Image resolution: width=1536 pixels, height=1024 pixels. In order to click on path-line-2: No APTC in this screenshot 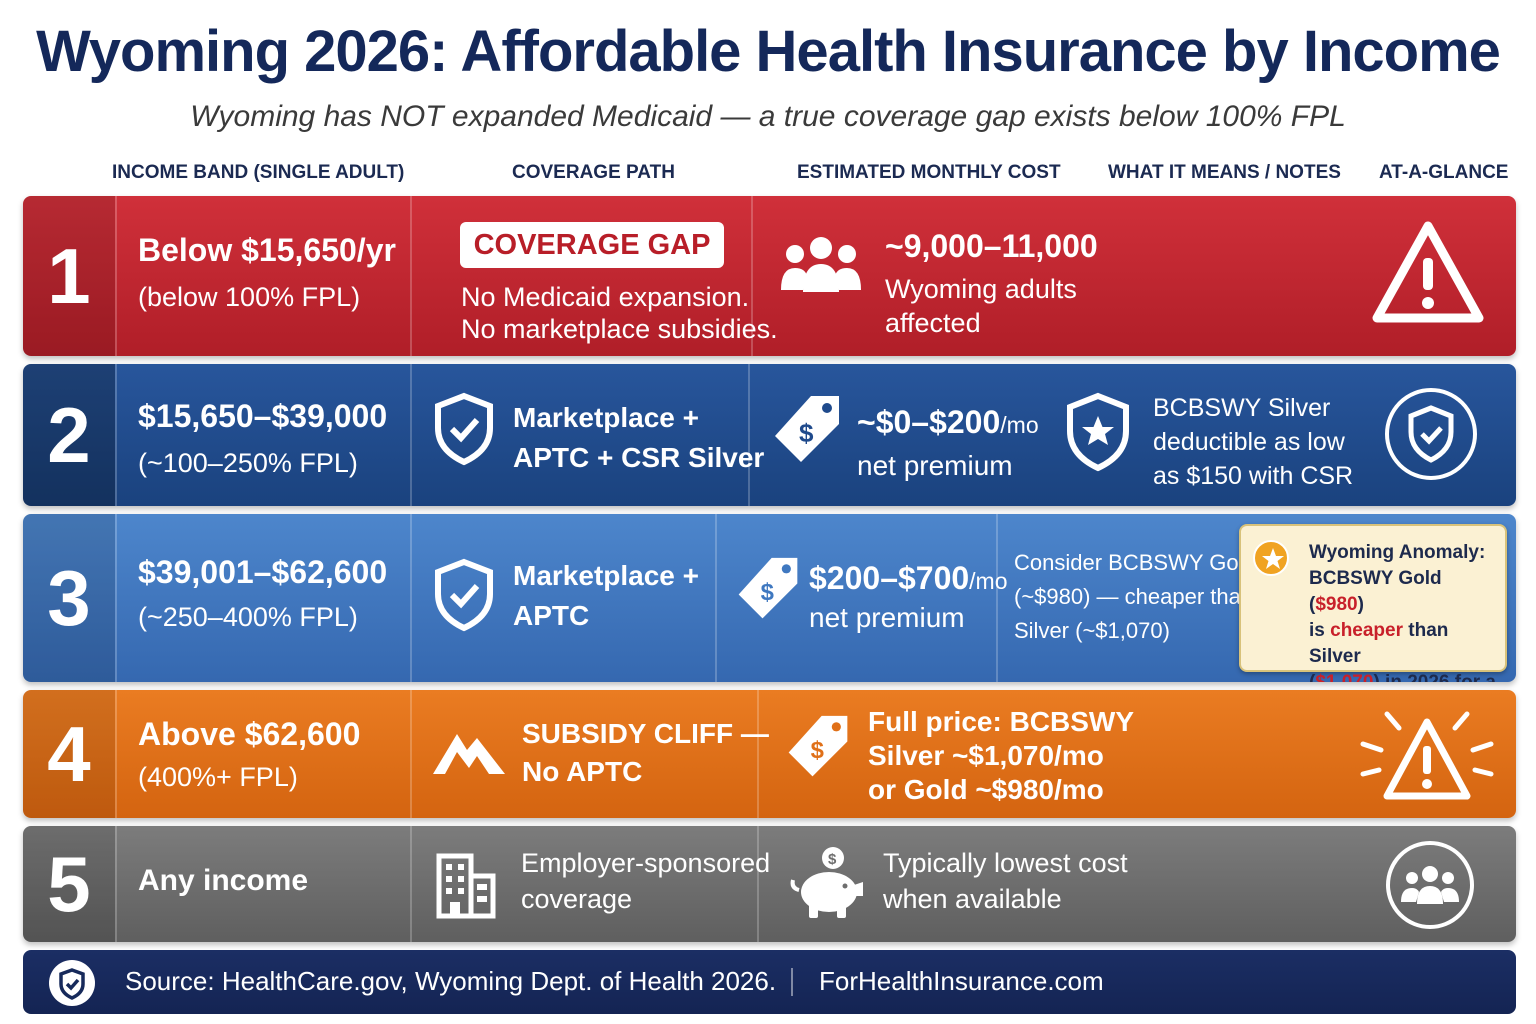, I will do `click(582, 771)`.